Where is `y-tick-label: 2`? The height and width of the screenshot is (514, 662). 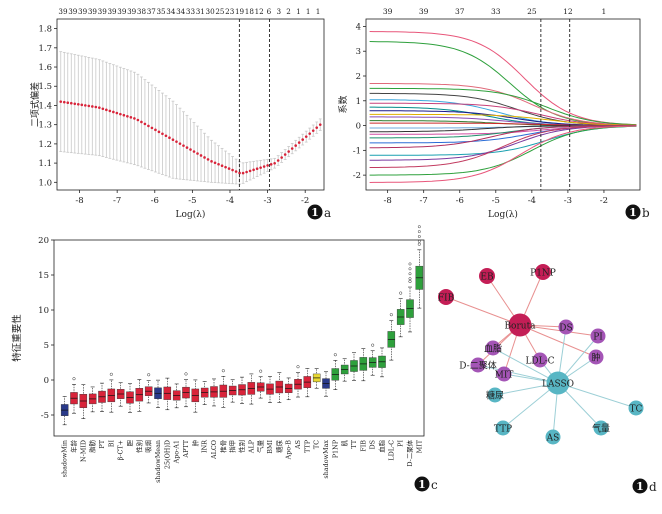
y-tick-label: 2 is located at coordinates (358, 77).